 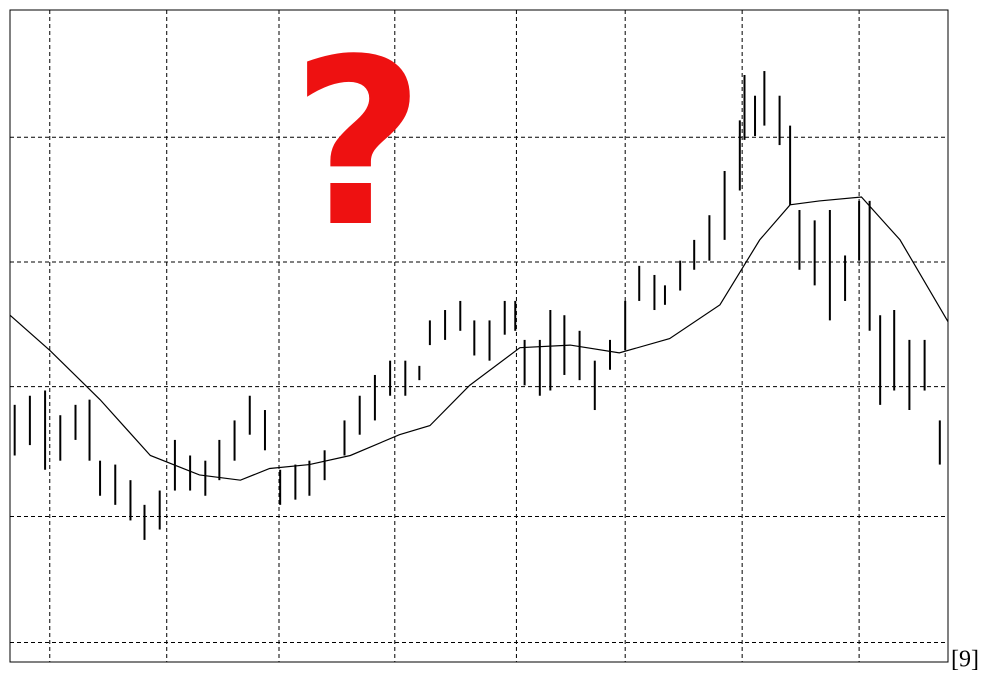 What do you see at coordinates (965, 660) in the screenshot?
I see `annotation: [9]` at bounding box center [965, 660].